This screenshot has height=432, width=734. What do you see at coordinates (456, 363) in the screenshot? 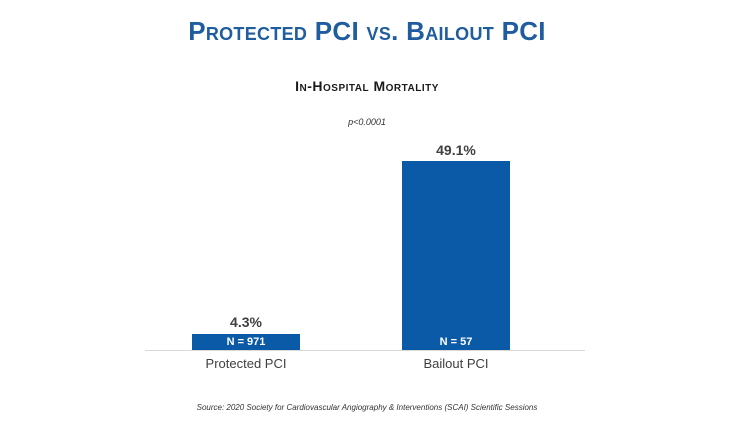
I see `category-label: Bailout PCI` at bounding box center [456, 363].